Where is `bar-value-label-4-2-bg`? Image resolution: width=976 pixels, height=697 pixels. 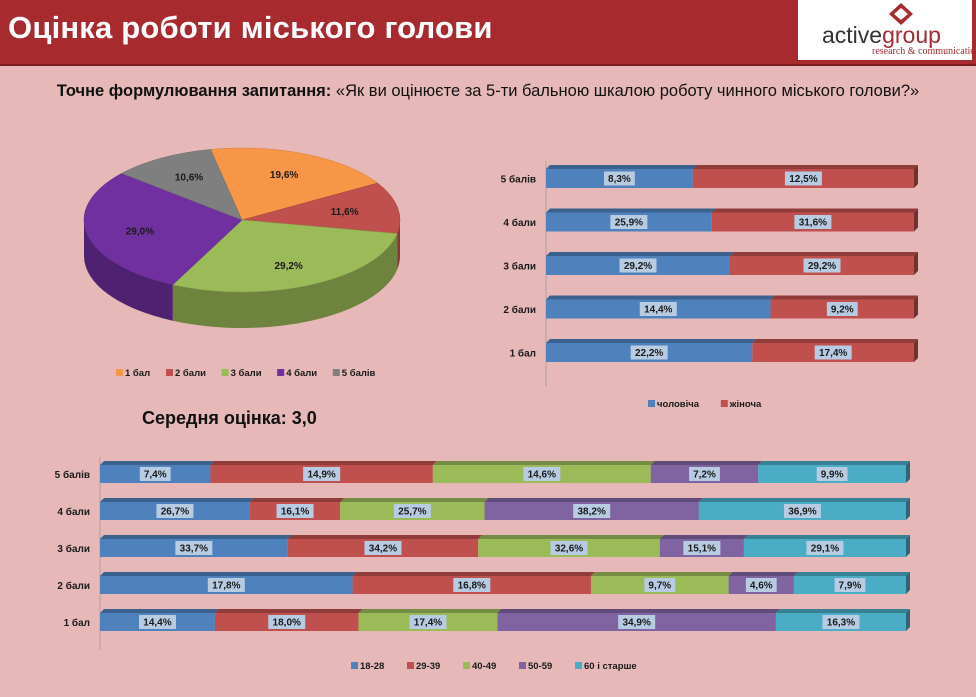
bar-value-label-4-2-bg is located at coordinates (428, 622).